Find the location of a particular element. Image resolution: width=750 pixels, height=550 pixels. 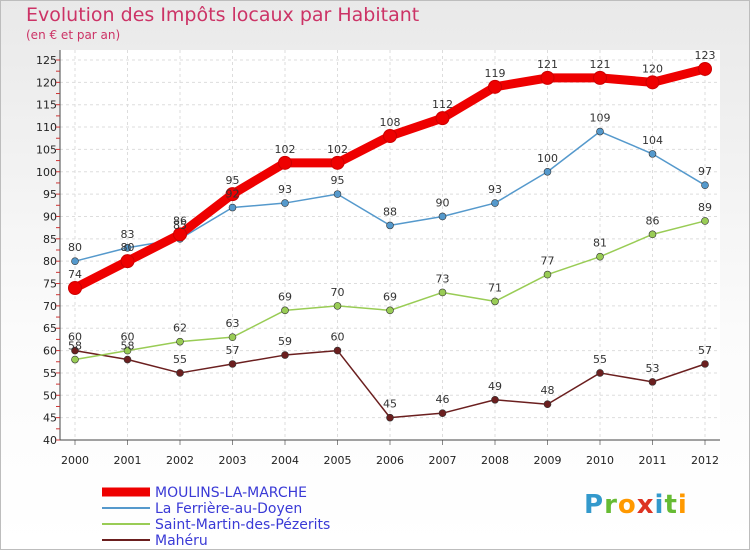

data-label: 121 is located at coordinates (600, 64).